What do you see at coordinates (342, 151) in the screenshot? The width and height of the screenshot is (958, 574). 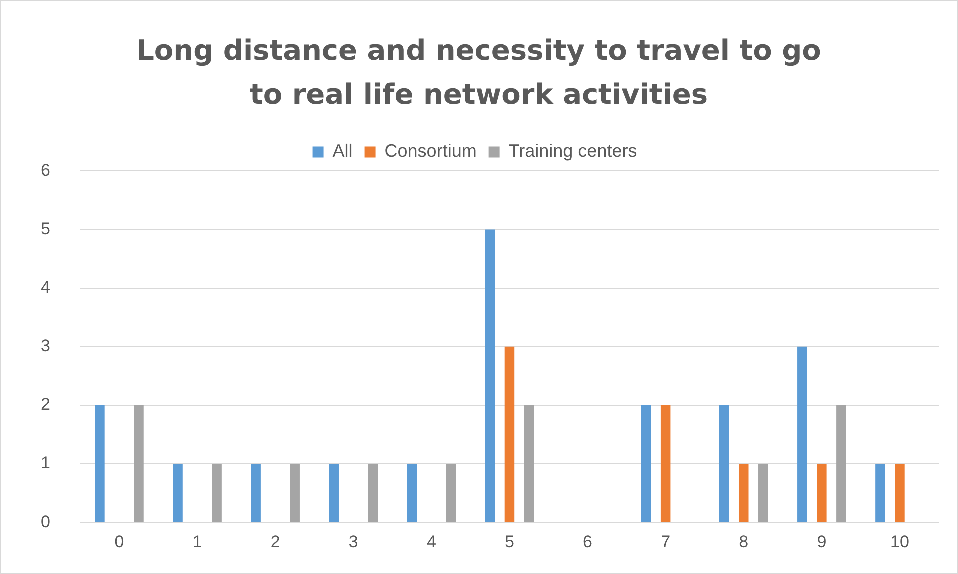 I see `legend-label: All` at bounding box center [342, 151].